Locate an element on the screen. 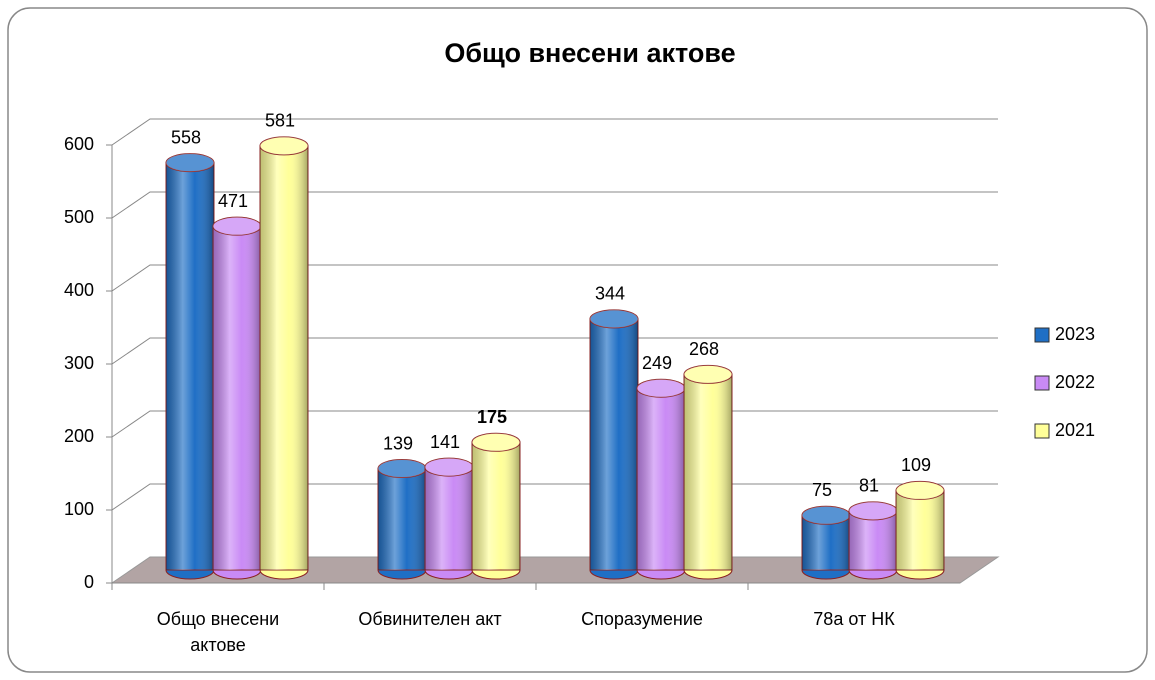  y-tick-label: 600 is located at coordinates (79, 144).